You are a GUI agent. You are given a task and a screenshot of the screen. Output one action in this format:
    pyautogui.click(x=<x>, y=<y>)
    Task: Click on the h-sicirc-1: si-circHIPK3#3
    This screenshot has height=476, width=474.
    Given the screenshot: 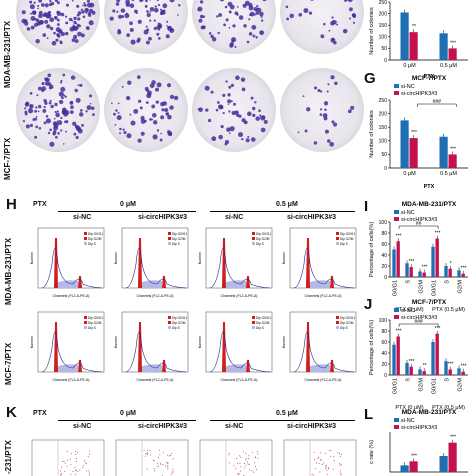 What is the action you would take?
    pyautogui.click(x=162, y=217)
    